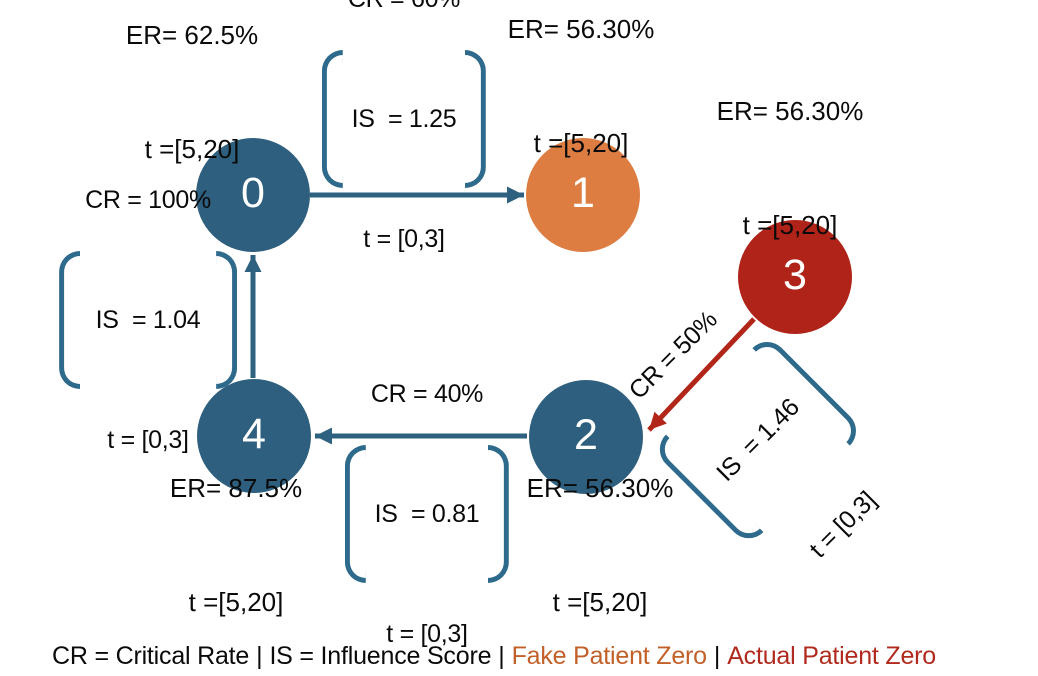 This screenshot has width=1038, height=676. What do you see at coordinates (192, 35) in the screenshot?
I see `node-0-er: ER= 62.5%` at bounding box center [192, 35].